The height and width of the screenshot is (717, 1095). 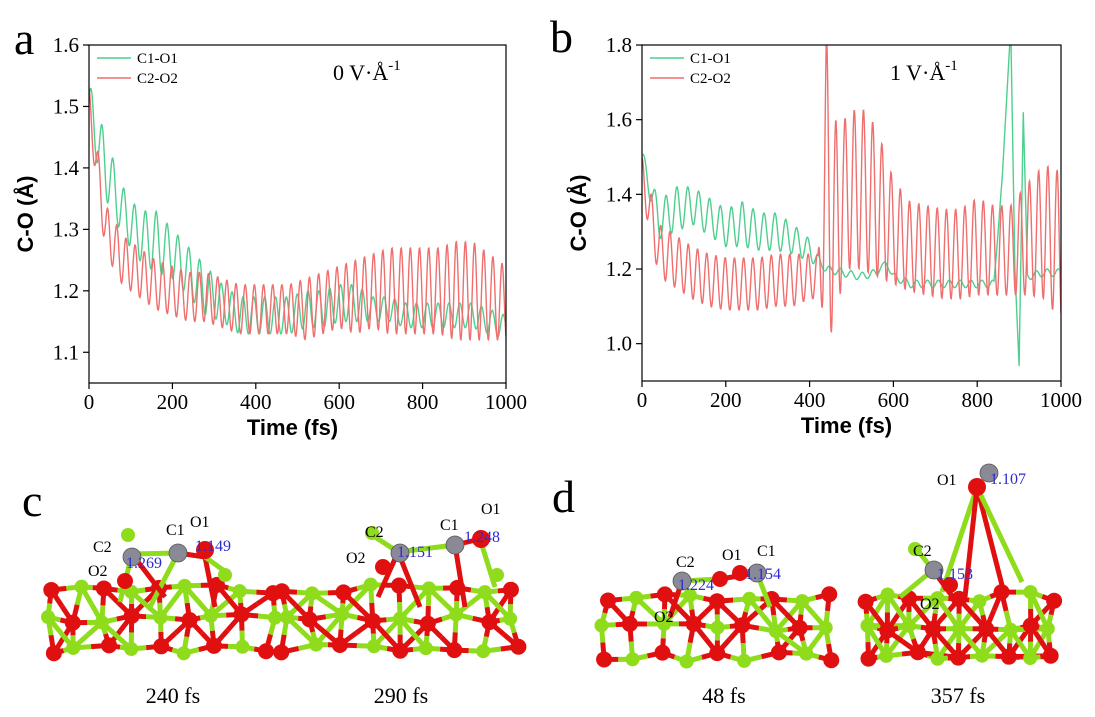 What do you see at coordinates (506, 402) in the screenshot?
I see `x-tick-label: 1000` at bounding box center [506, 402].